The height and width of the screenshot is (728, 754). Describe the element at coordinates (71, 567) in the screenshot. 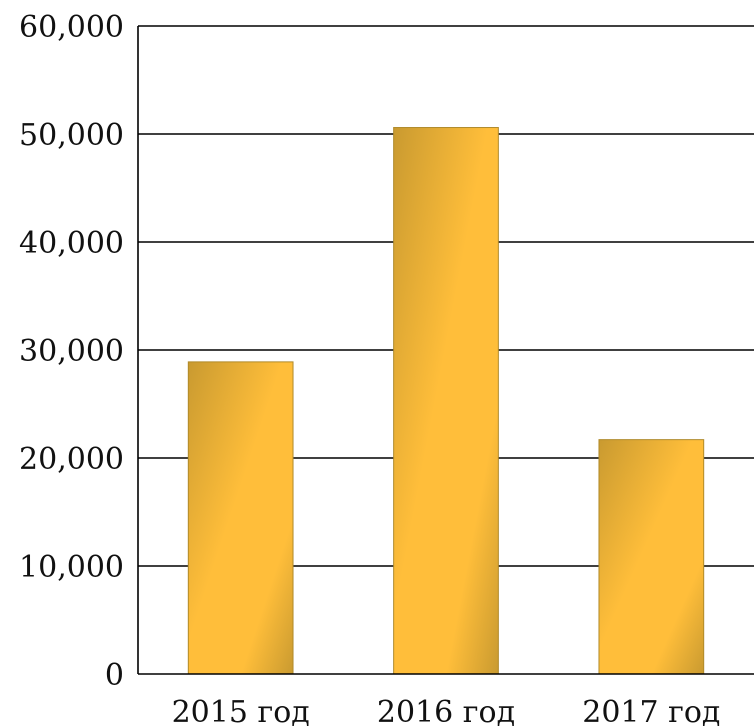

I see `y-tick-label: 10,000` at that location.